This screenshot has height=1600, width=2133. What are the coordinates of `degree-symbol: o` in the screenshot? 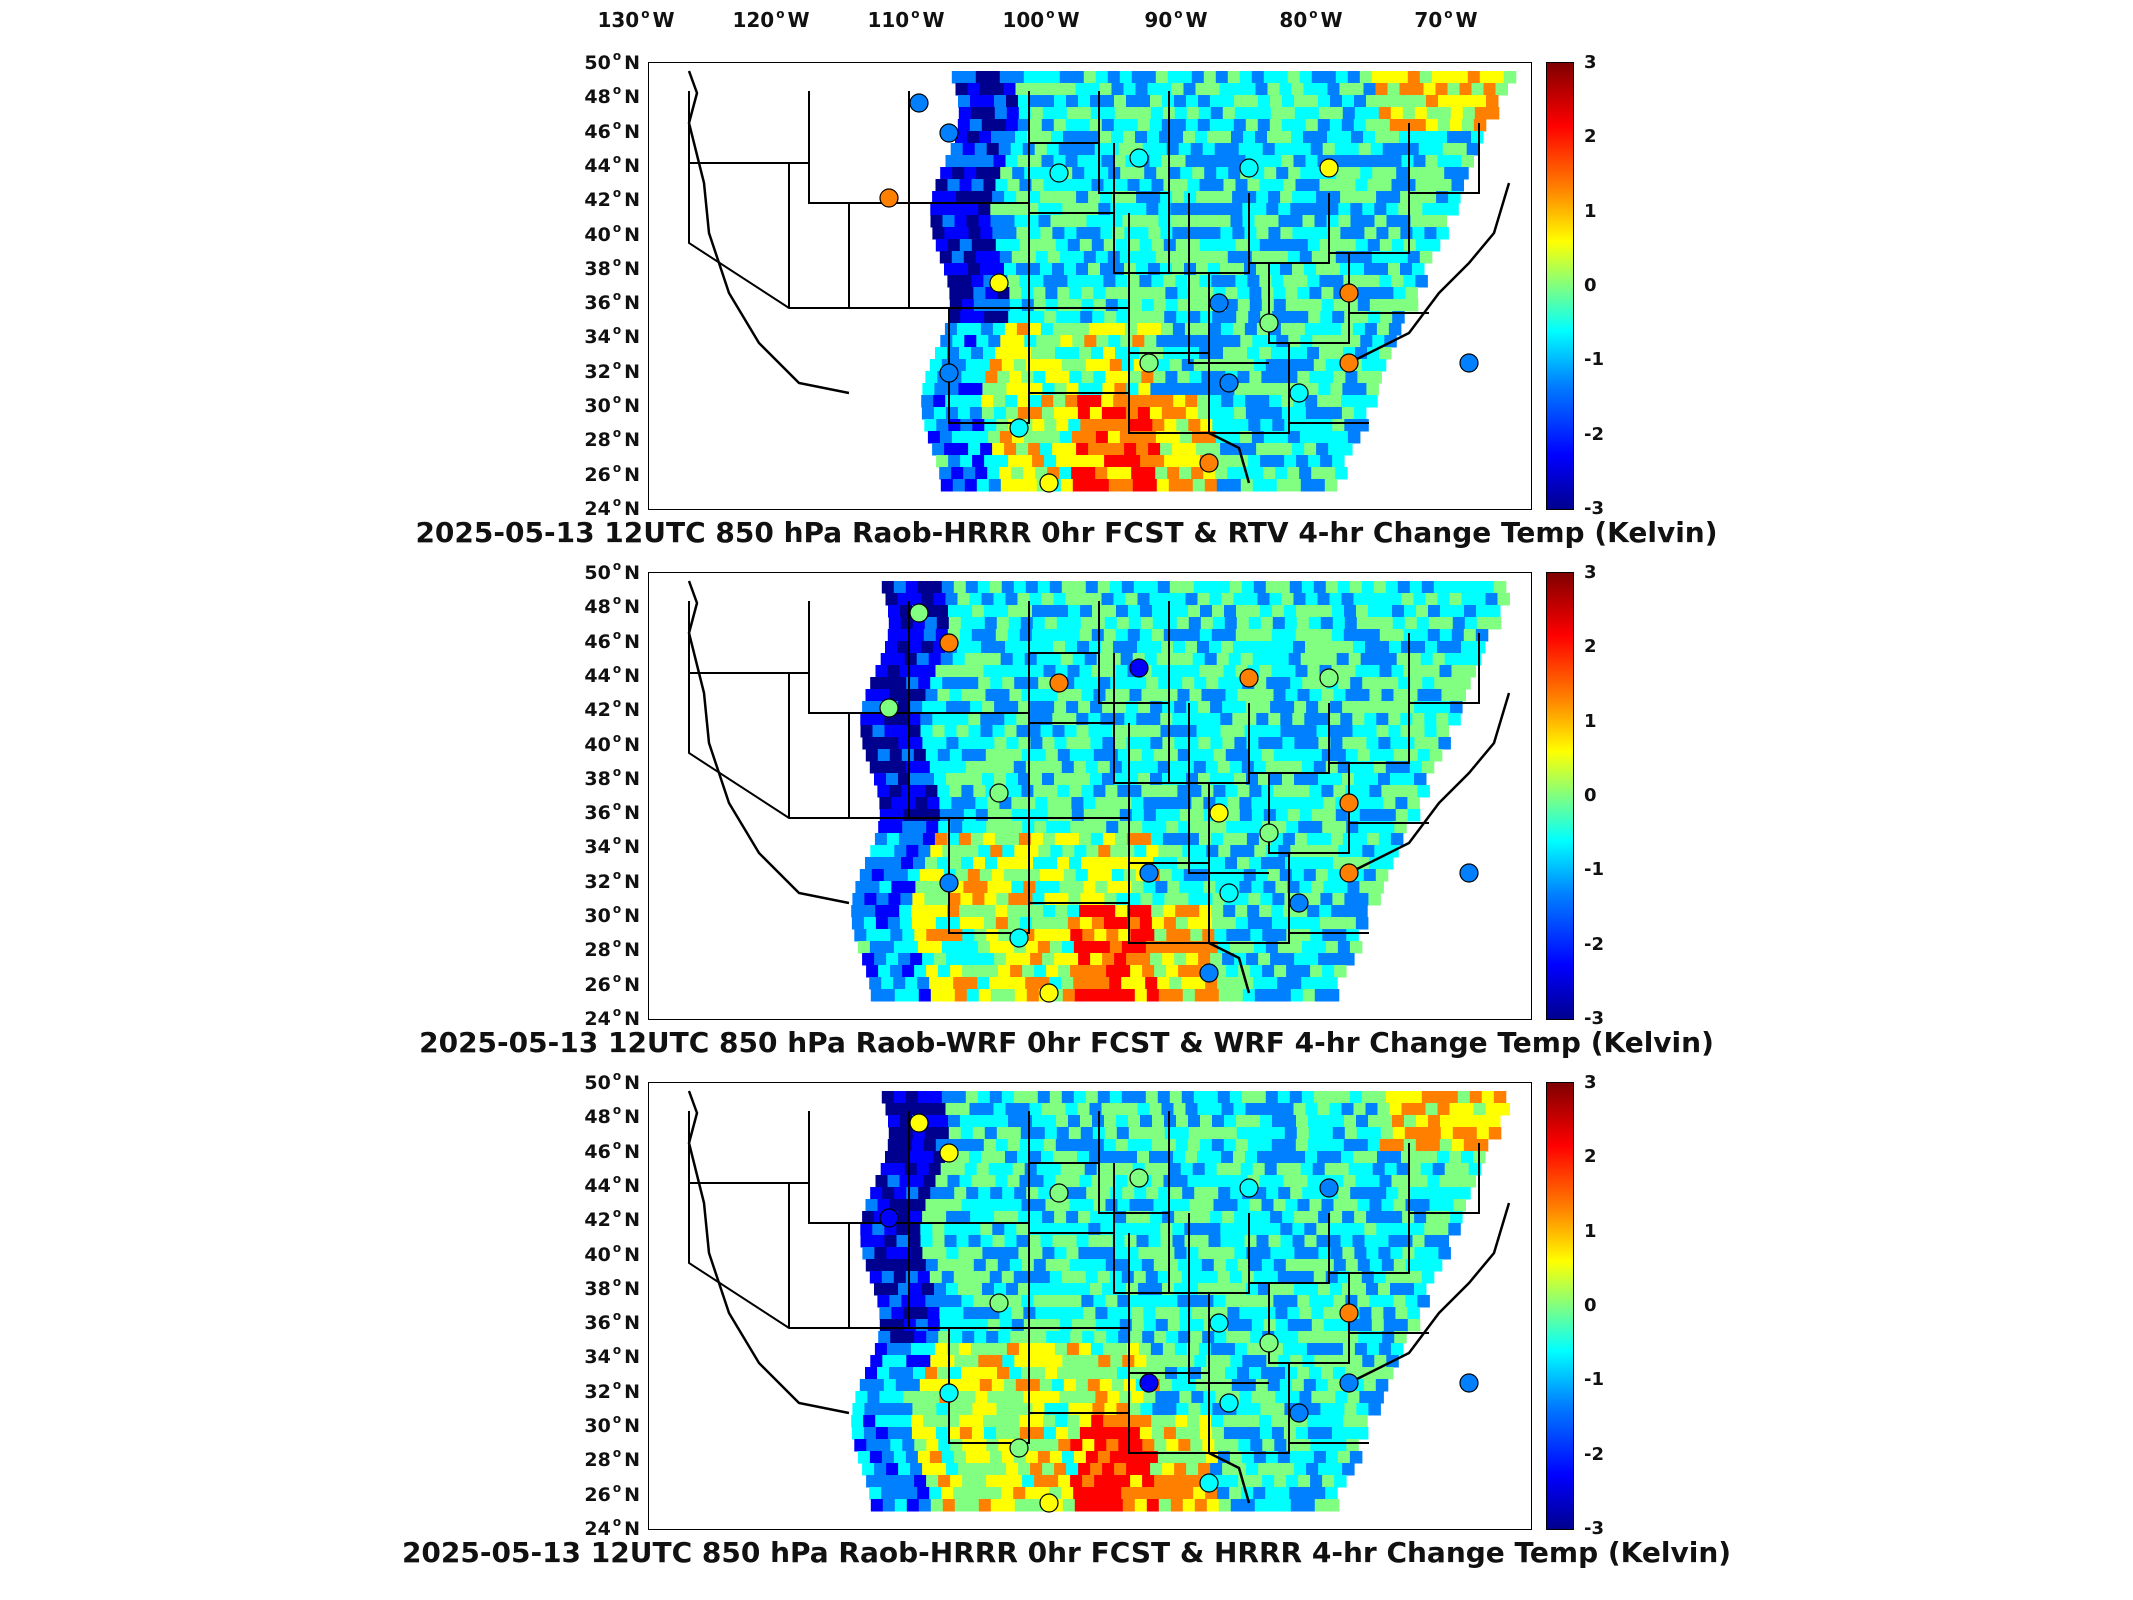 It's located at (617, 56).